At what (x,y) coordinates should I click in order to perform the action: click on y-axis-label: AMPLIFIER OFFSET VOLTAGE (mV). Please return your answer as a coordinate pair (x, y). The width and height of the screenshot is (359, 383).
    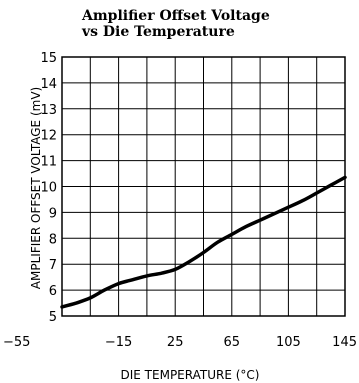
    Looking at the image, I should click on (36, 188).